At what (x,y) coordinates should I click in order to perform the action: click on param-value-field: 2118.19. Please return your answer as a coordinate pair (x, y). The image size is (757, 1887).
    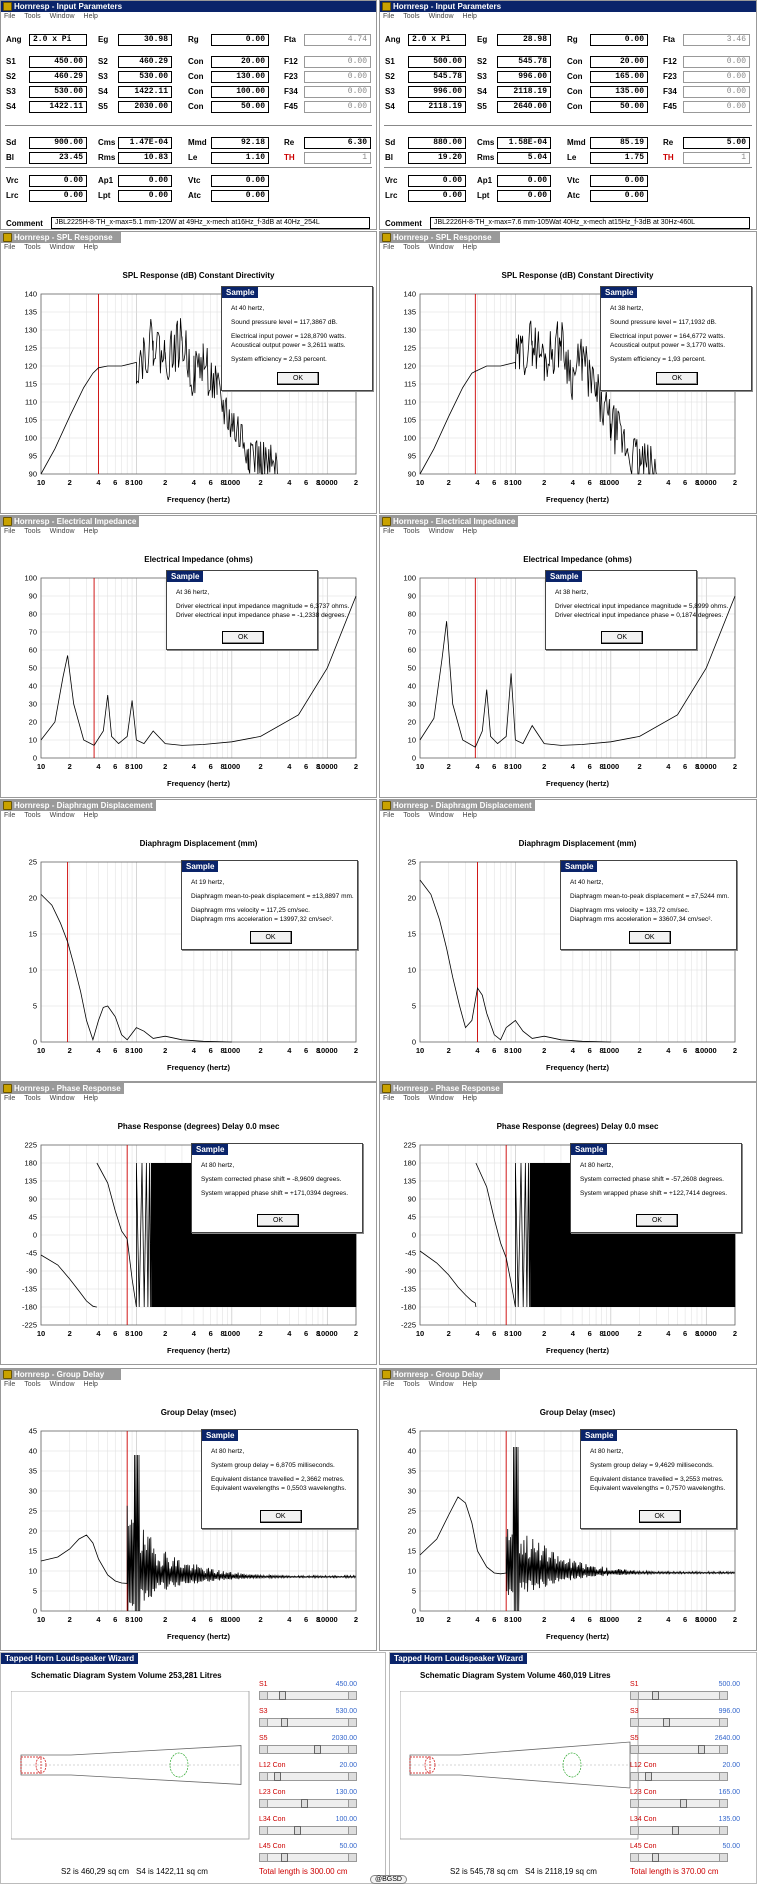
    Looking at the image, I should click on (524, 92).